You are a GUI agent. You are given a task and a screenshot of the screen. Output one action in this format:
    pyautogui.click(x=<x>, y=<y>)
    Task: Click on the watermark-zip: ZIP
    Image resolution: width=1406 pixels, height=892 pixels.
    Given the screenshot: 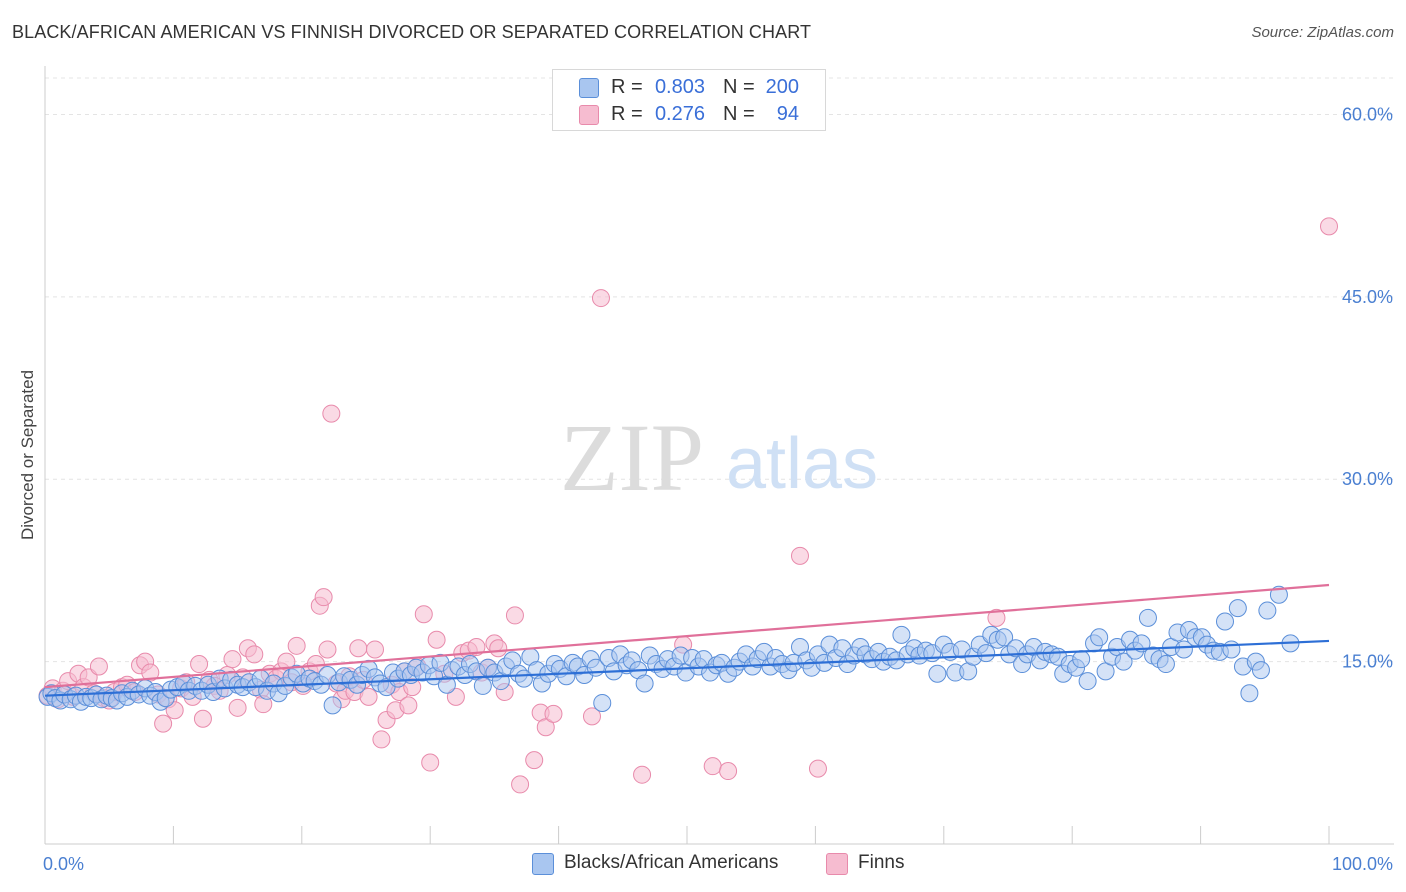 What is the action you would take?
    pyautogui.click(x=632, y=457)
    